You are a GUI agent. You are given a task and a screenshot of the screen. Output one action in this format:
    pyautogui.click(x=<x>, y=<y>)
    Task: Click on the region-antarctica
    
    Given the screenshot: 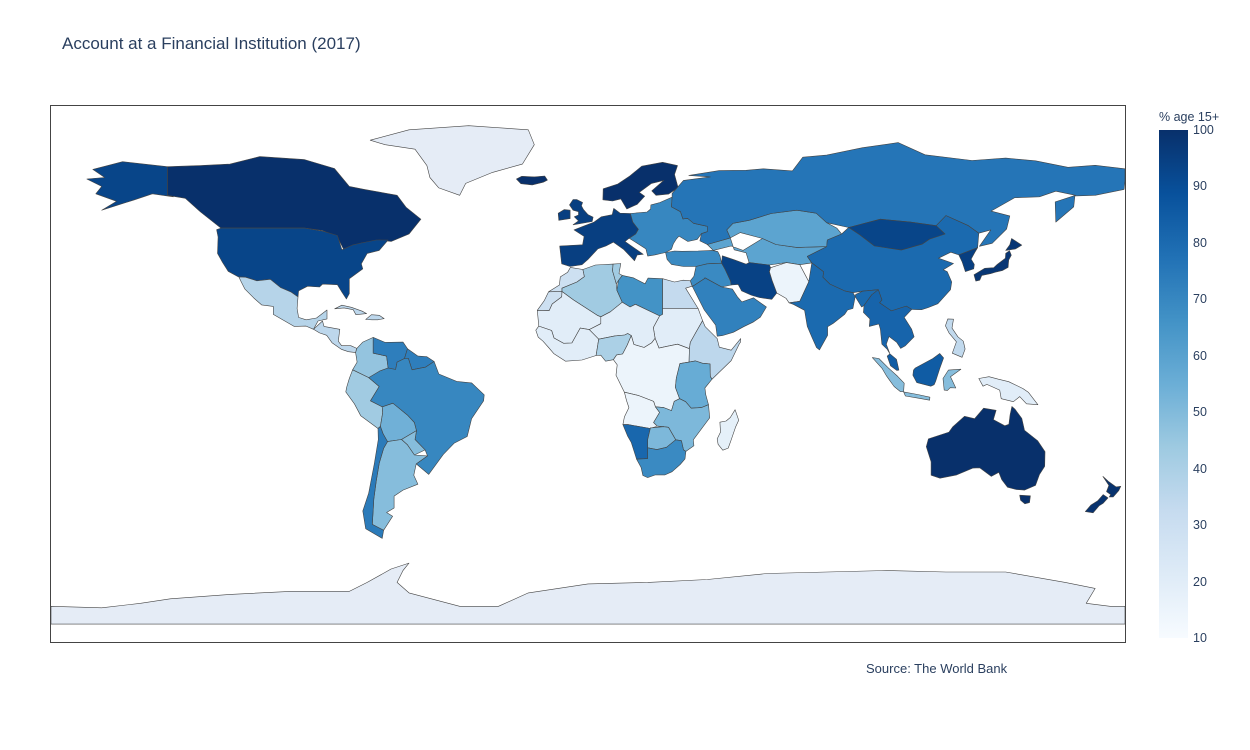 What is the action you would take?
    pyautogui.click(x=588, y=593)
    